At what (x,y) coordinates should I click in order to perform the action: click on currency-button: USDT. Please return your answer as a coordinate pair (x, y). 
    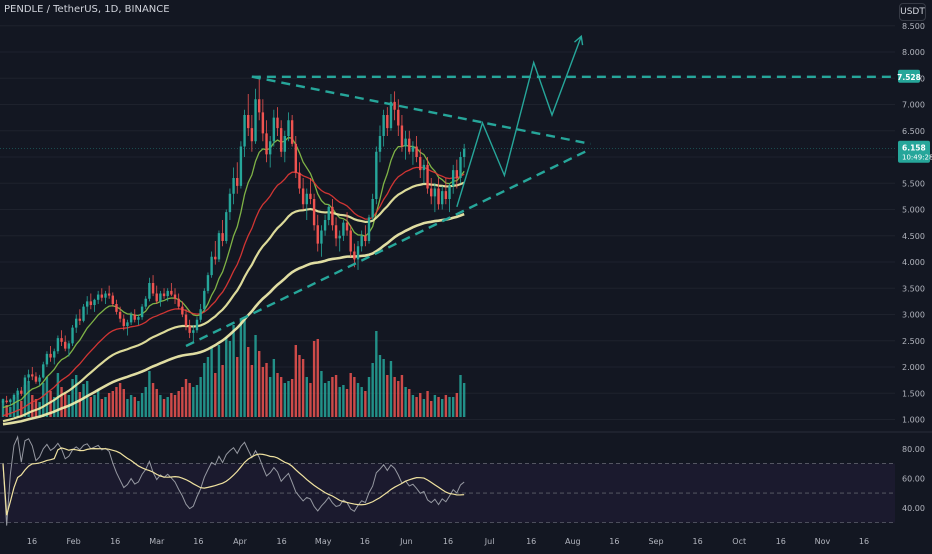
    Looking at the image, I should click on (912, 12).